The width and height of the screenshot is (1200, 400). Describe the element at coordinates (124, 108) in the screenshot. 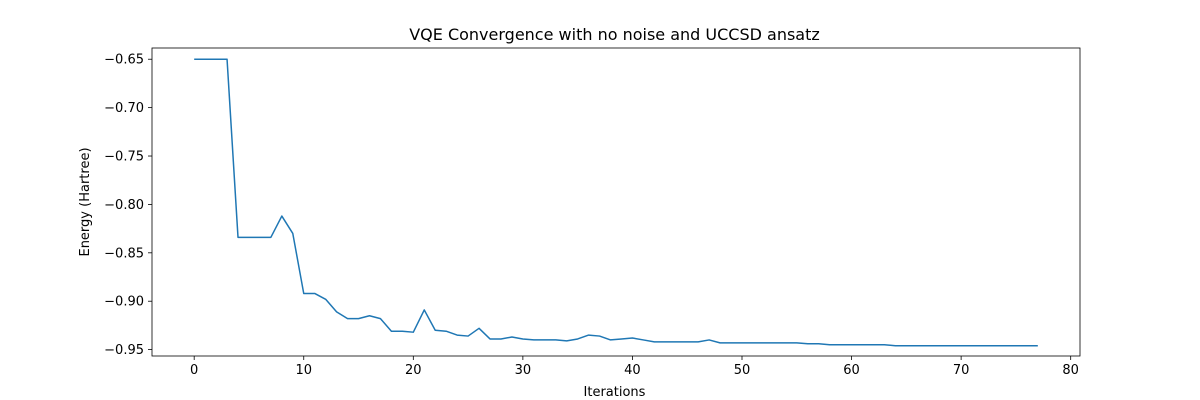

I see `y-tick-label: −0.70` at that location.